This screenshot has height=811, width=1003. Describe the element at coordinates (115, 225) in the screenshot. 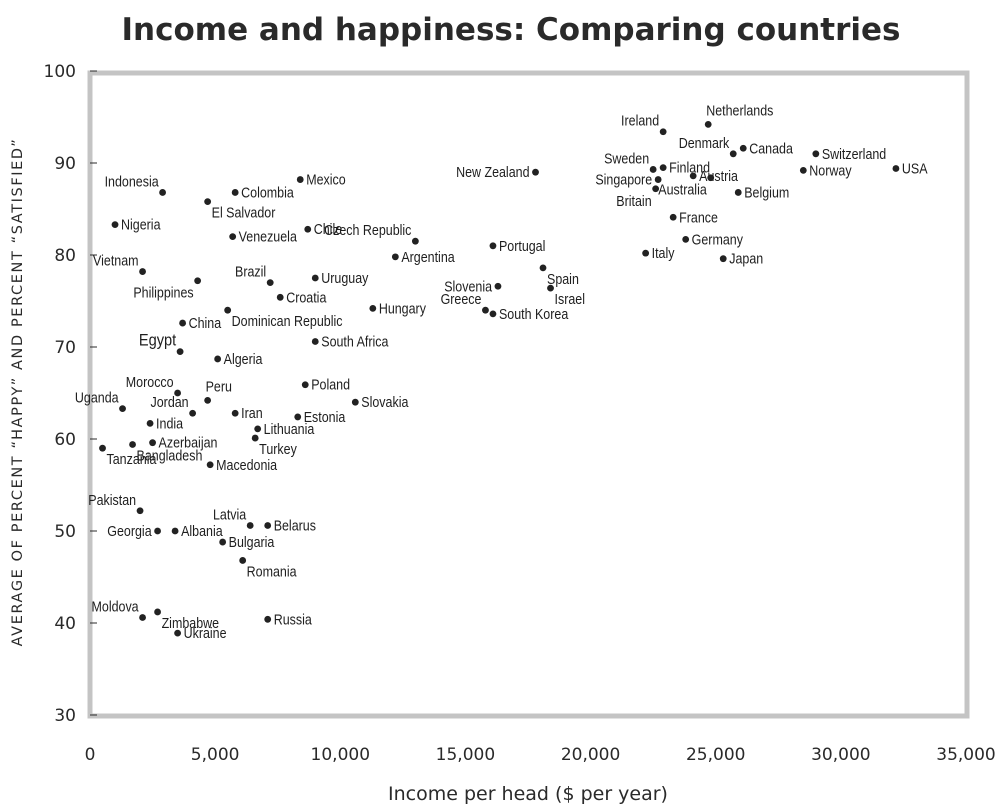

I see `point-nigeria` at that location.